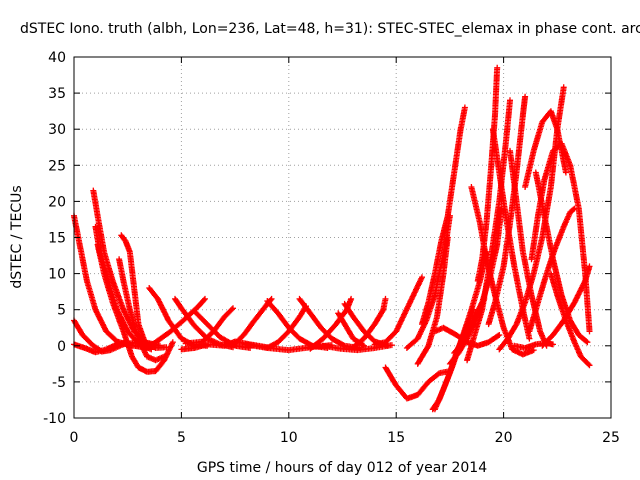  Describe the element at coordinates (57, 239) in the screenshot. I see `y-tick-label: 15` at that location.